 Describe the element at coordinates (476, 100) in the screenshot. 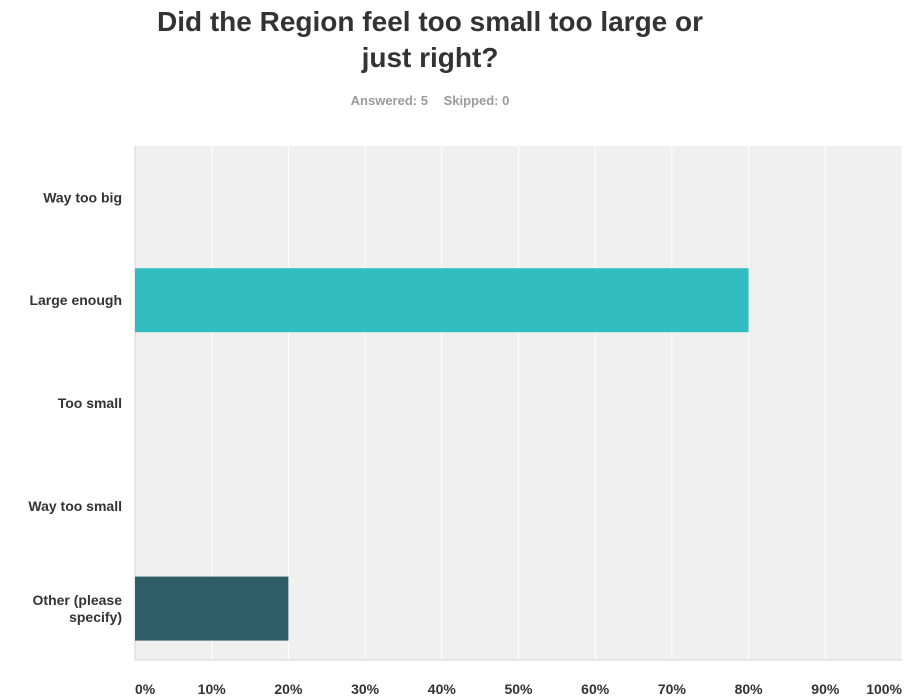

I see `skipped-count: Skipped: 0` at that location.